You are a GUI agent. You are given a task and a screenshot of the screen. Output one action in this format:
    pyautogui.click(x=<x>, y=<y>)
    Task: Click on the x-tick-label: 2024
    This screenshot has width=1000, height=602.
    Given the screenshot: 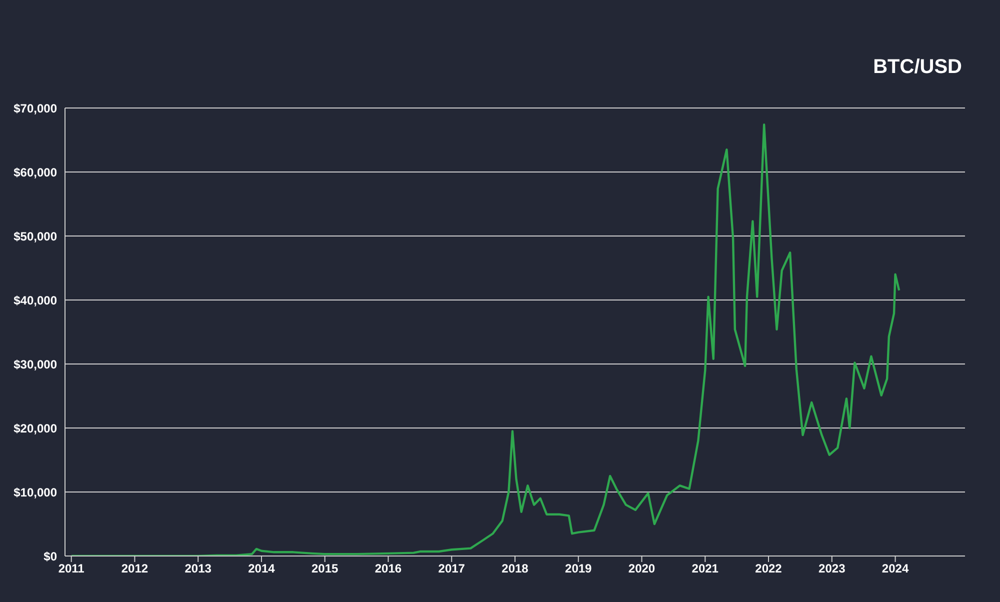 What is the action you would take?
    pyautogui.click(x=895, y=569)
    